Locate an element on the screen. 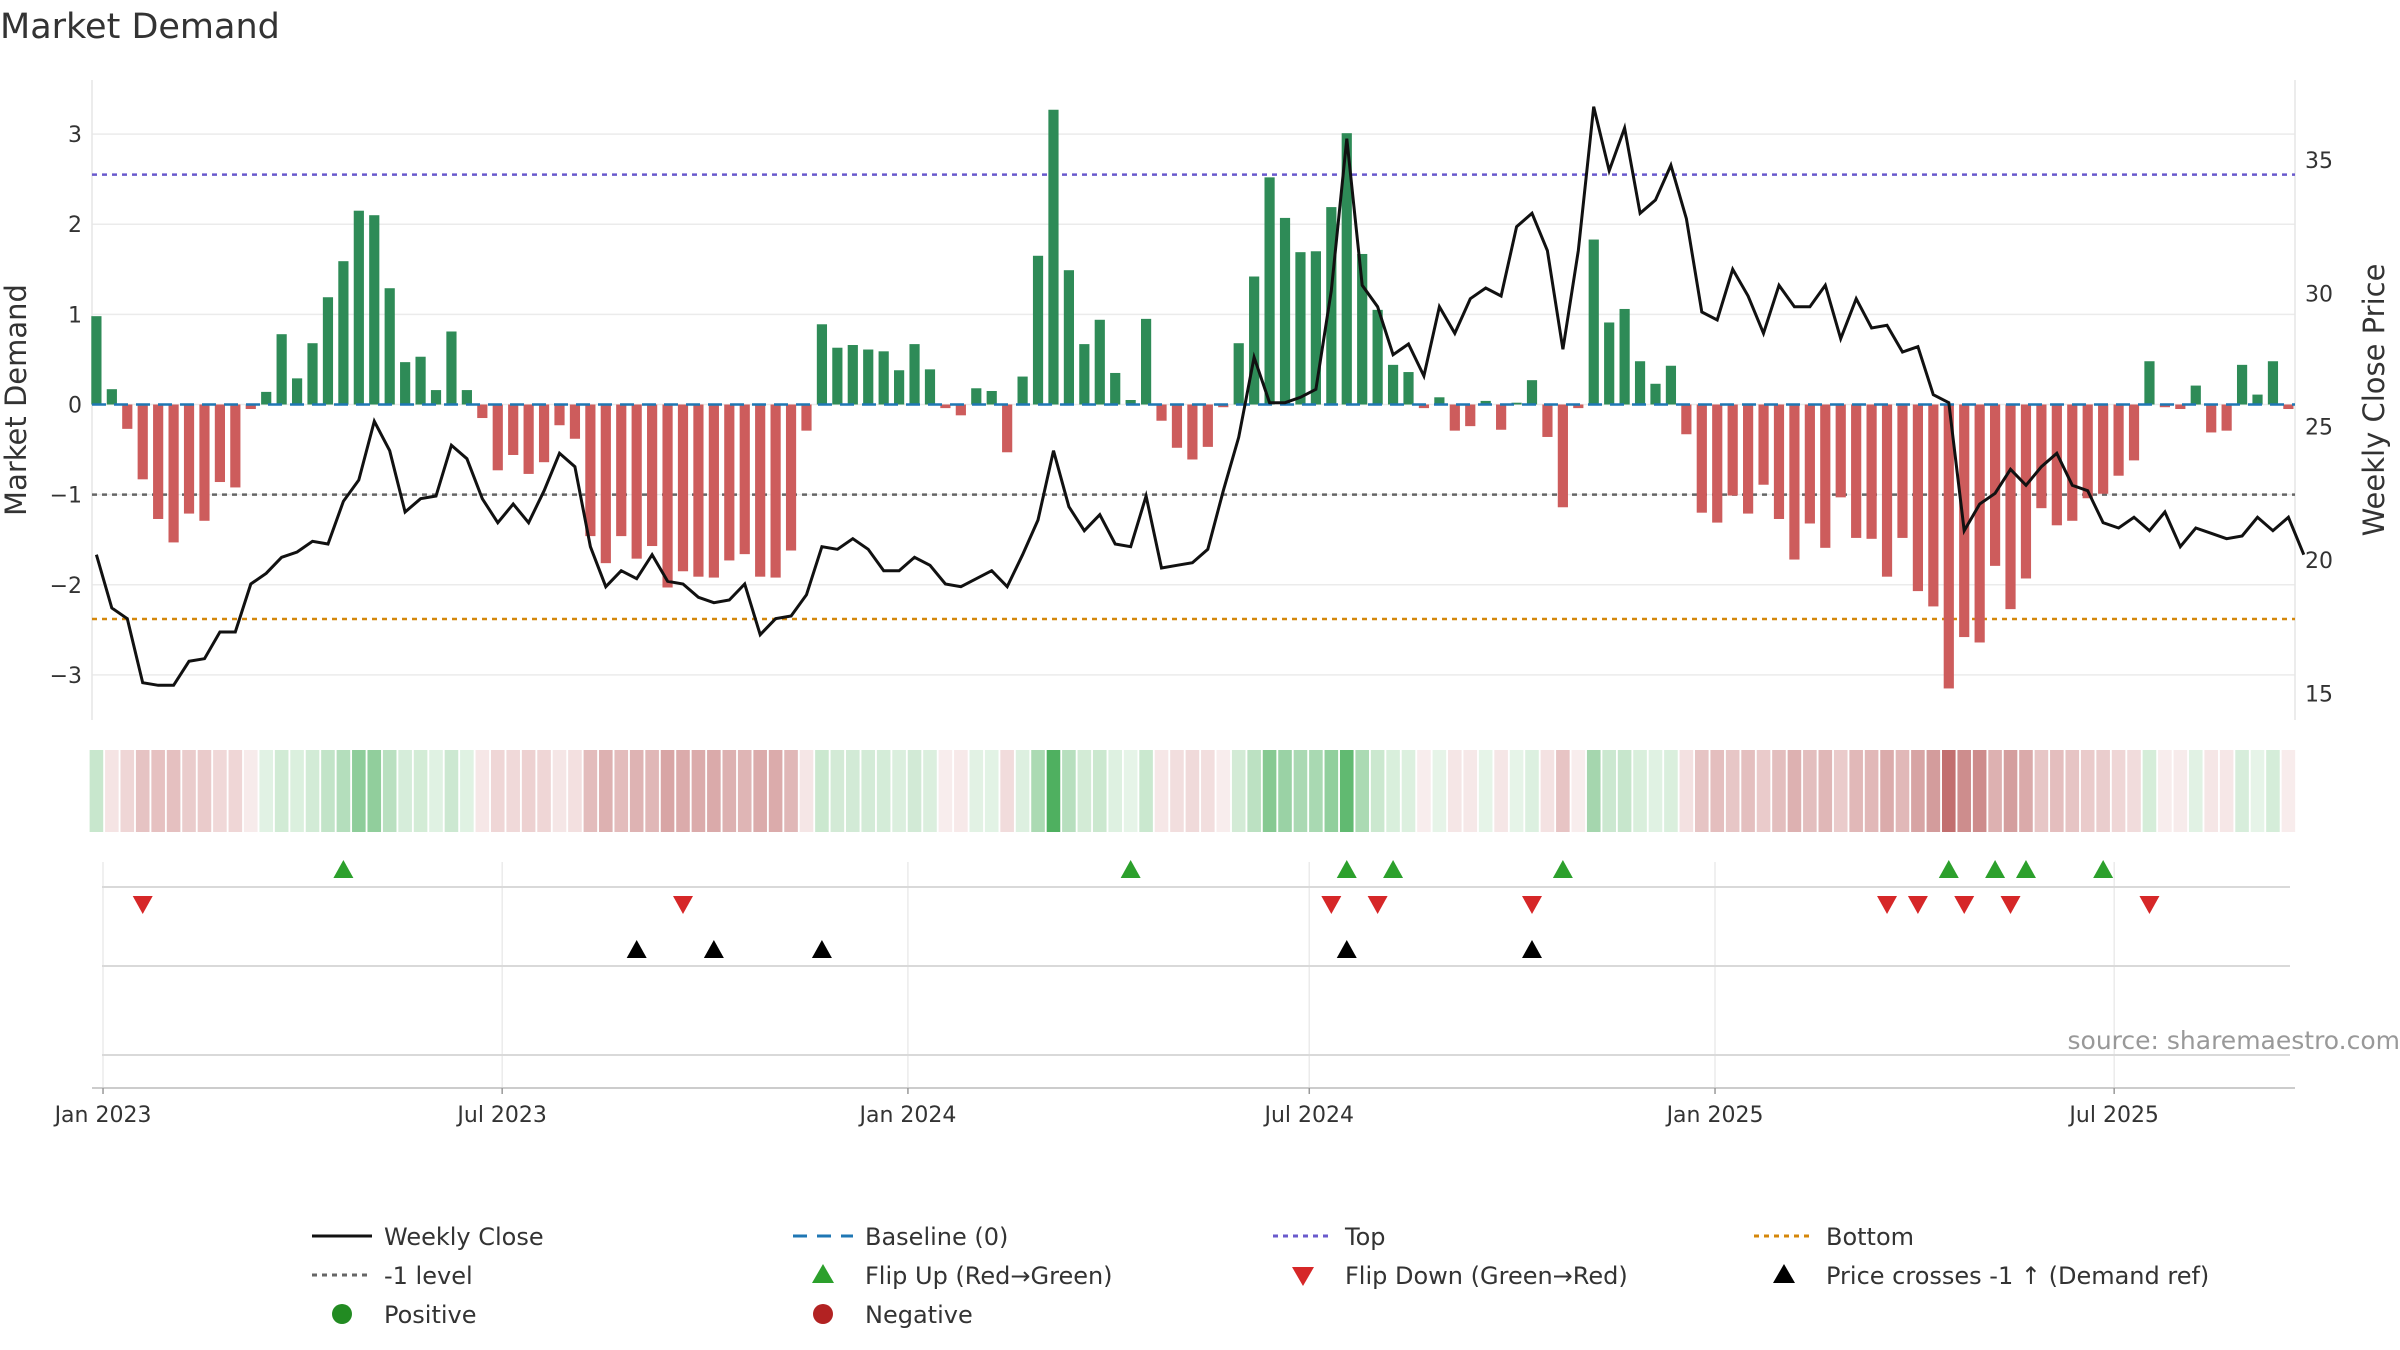 Image resolution: width=2400 pixels, height=1350 pixels. legend-label-flip-down: Flip Down (Green→Red) is located at coordinates (1486, 1276).